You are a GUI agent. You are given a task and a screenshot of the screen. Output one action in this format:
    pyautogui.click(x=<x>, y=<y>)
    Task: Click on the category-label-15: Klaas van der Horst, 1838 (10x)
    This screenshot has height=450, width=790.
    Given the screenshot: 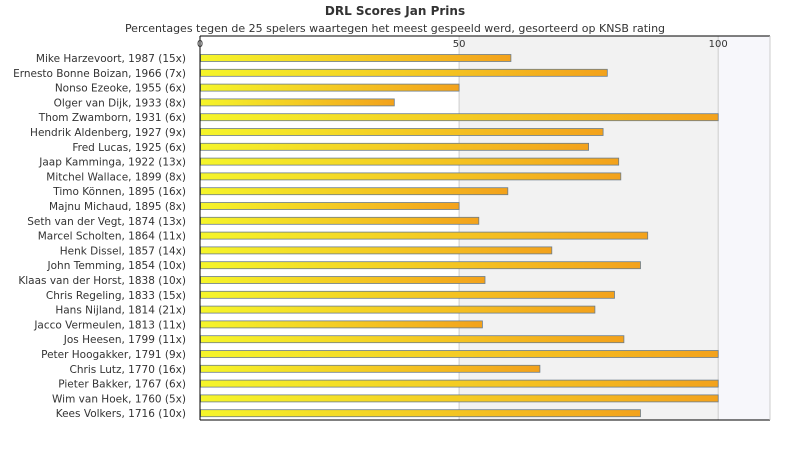 What is the action you would take?
    pyautogui.click(x=102, y=281)
    